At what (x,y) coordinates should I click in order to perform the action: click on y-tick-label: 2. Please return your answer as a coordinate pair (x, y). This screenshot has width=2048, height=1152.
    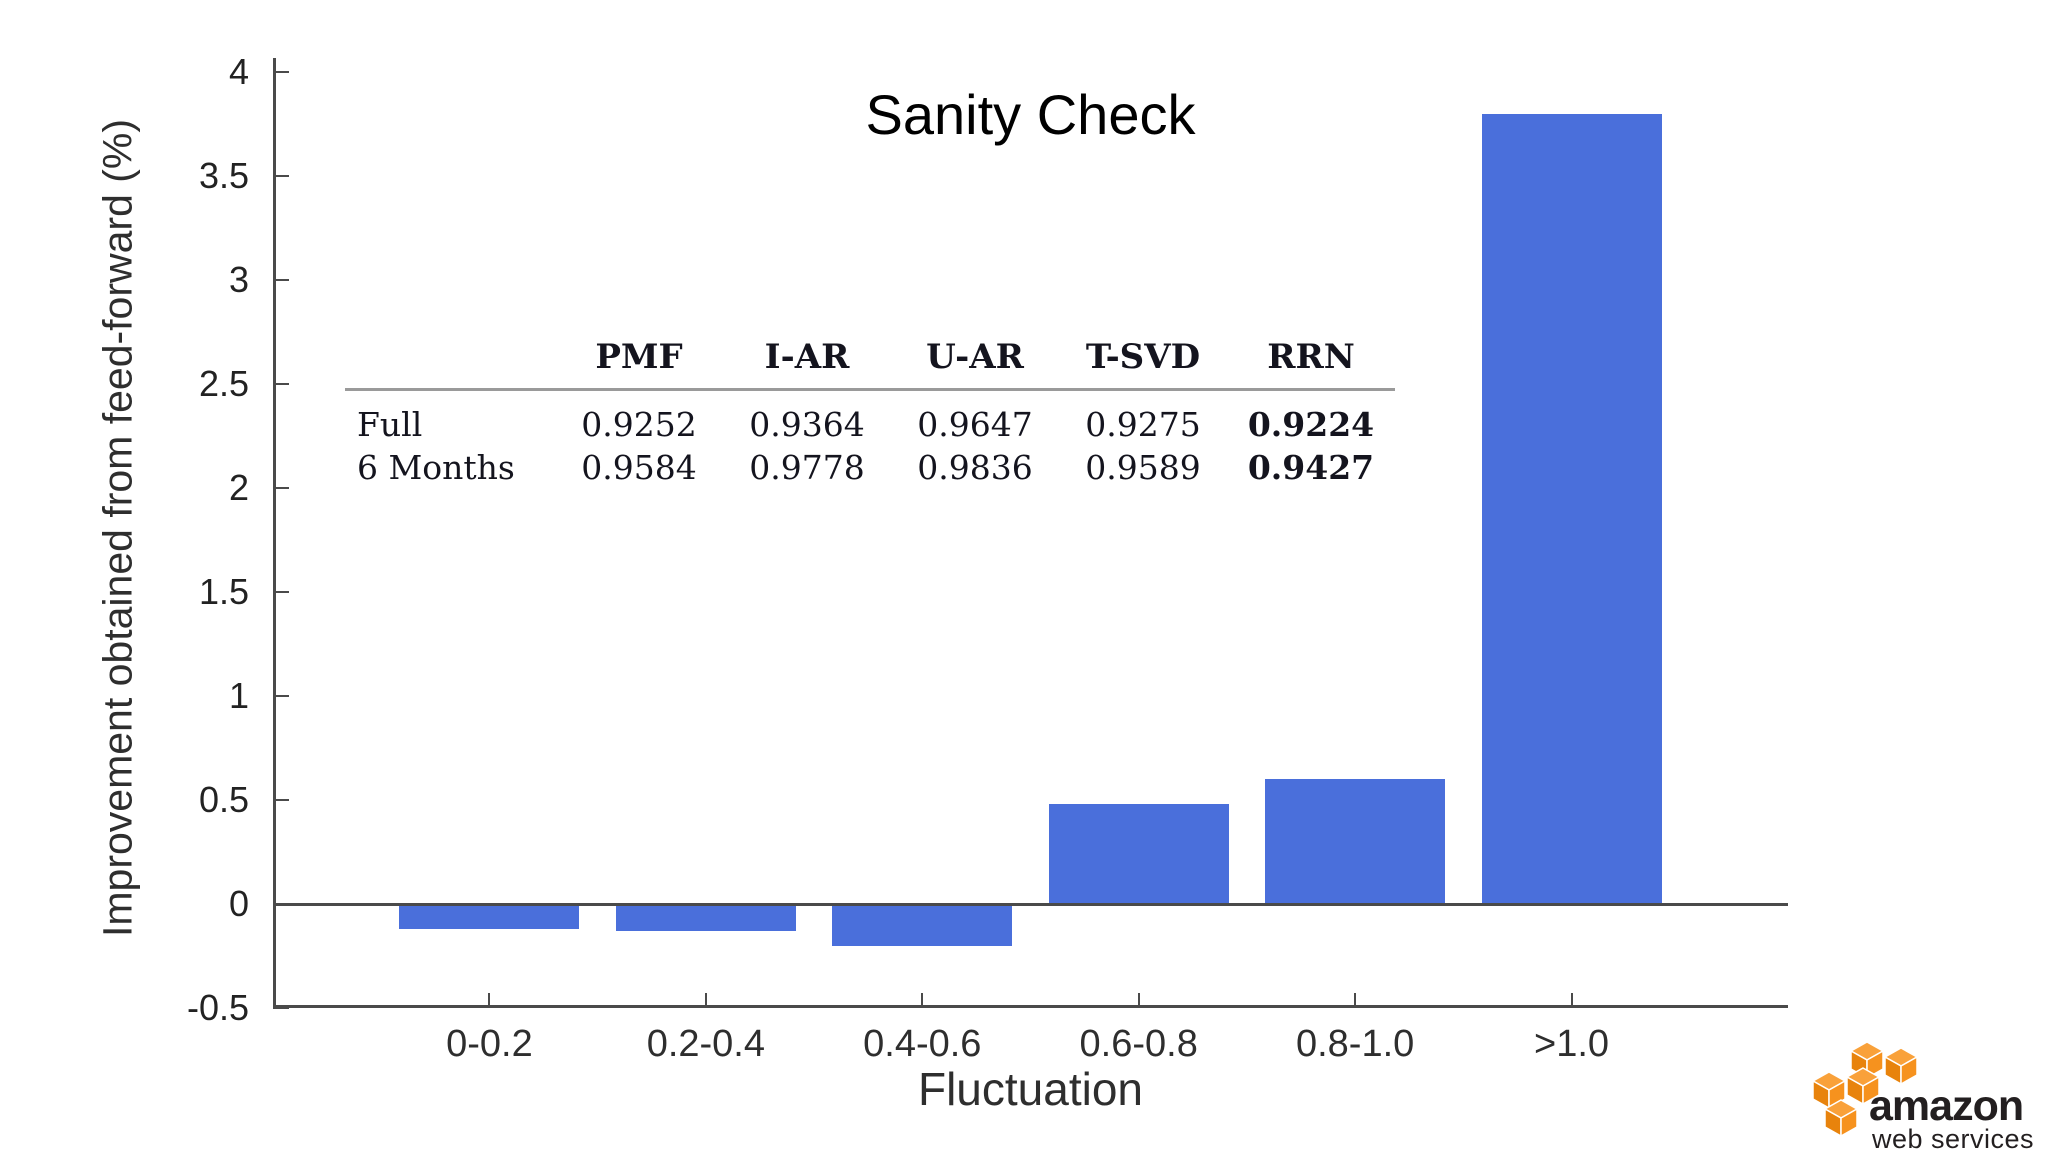
    Looking at the image, I should click on (238, 487).